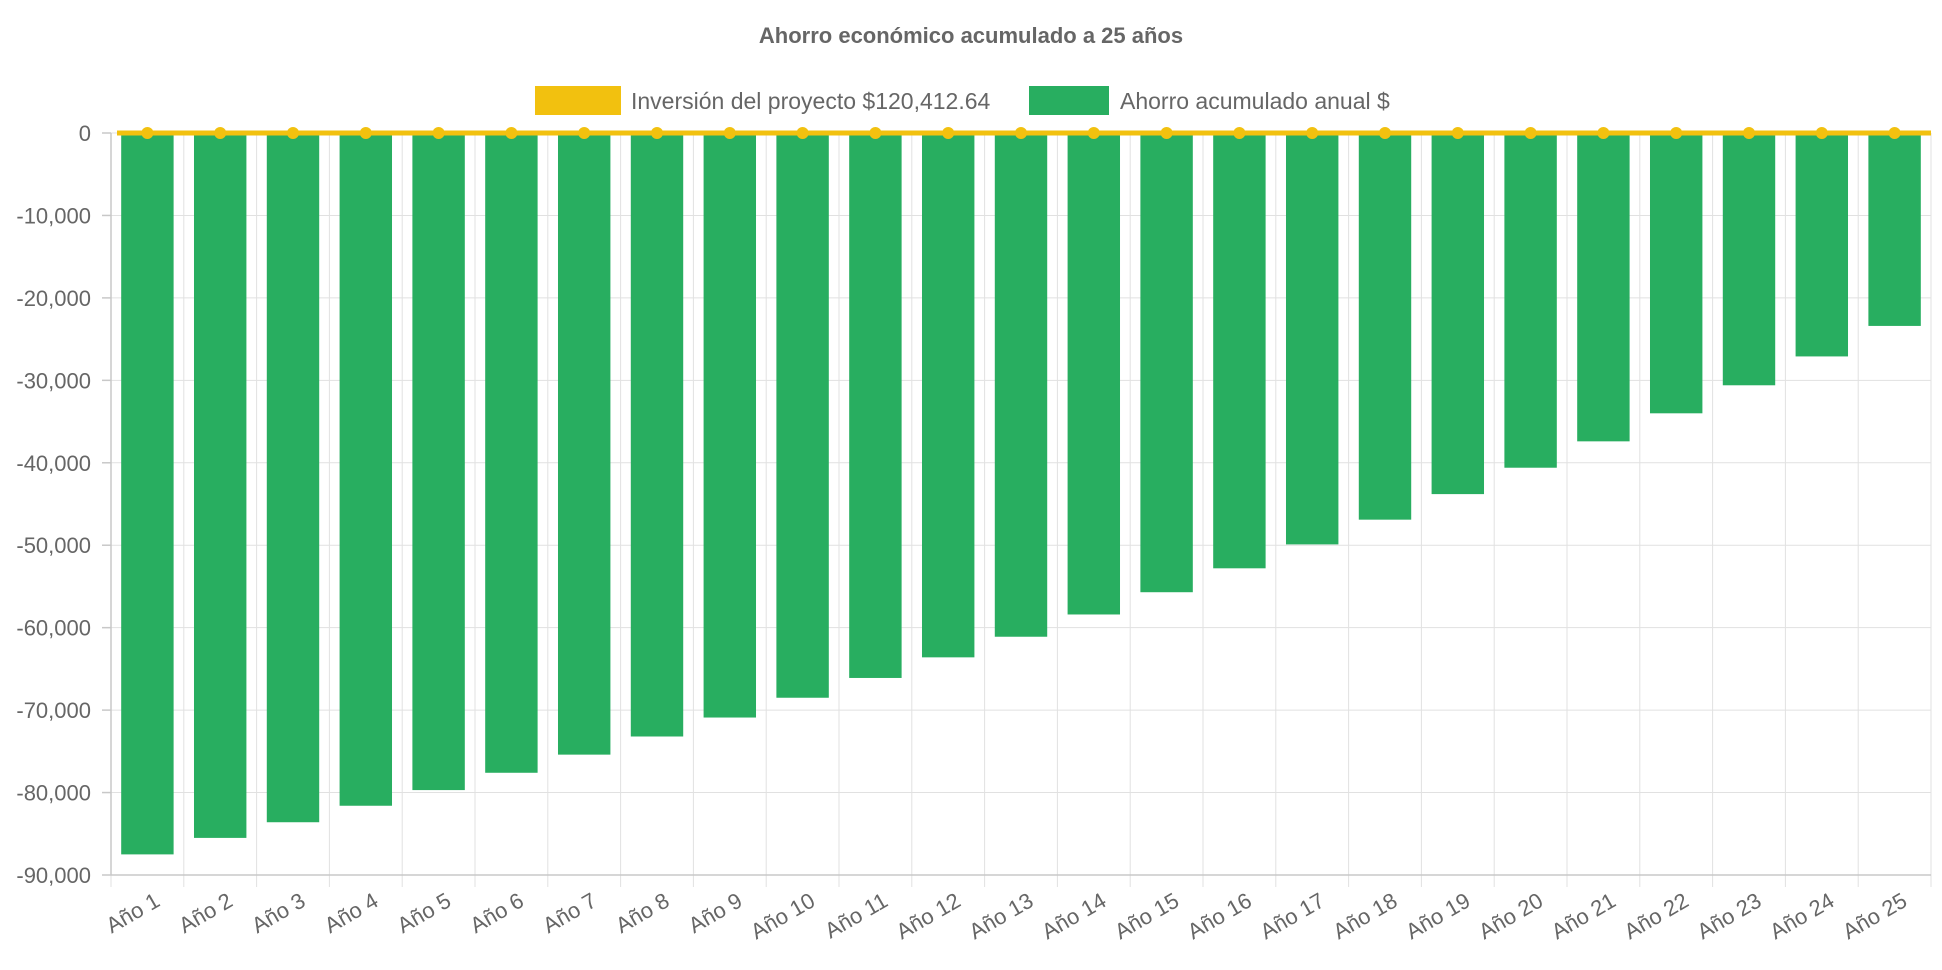  I want to click on x-tick-label: Año 8, so click(642, 913).